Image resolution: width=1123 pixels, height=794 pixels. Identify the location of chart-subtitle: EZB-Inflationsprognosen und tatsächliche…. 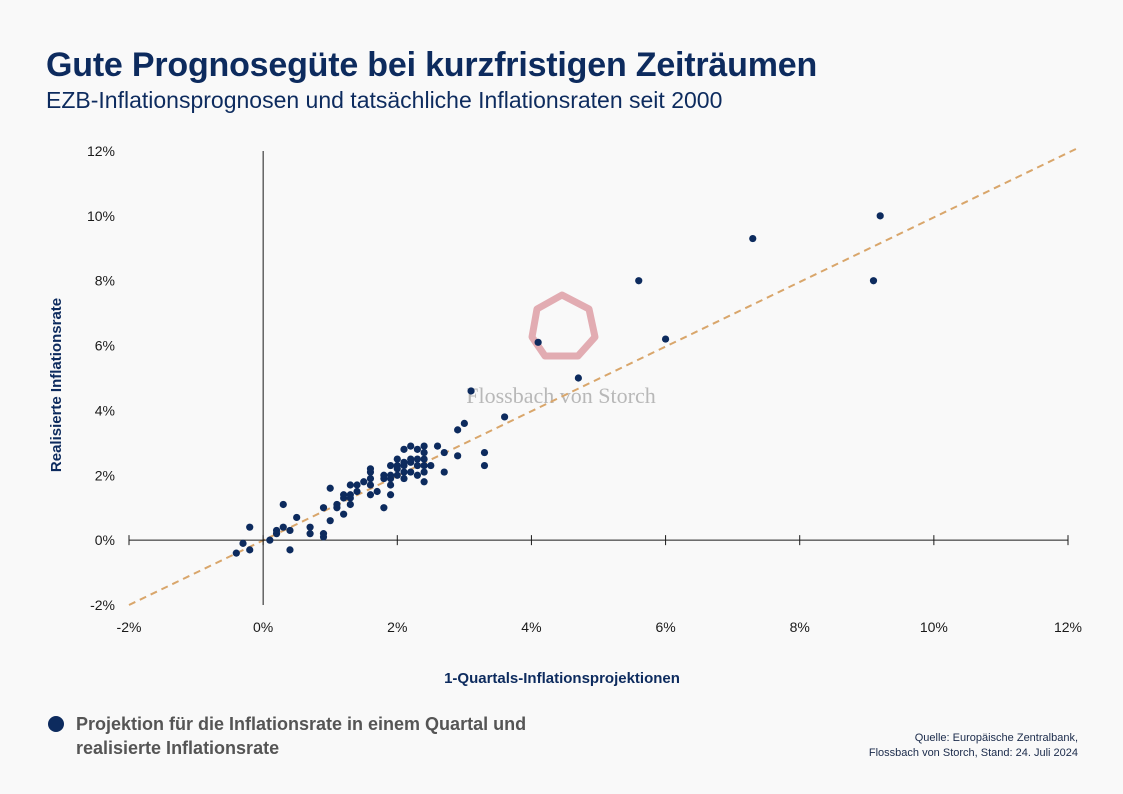
(384, 100).